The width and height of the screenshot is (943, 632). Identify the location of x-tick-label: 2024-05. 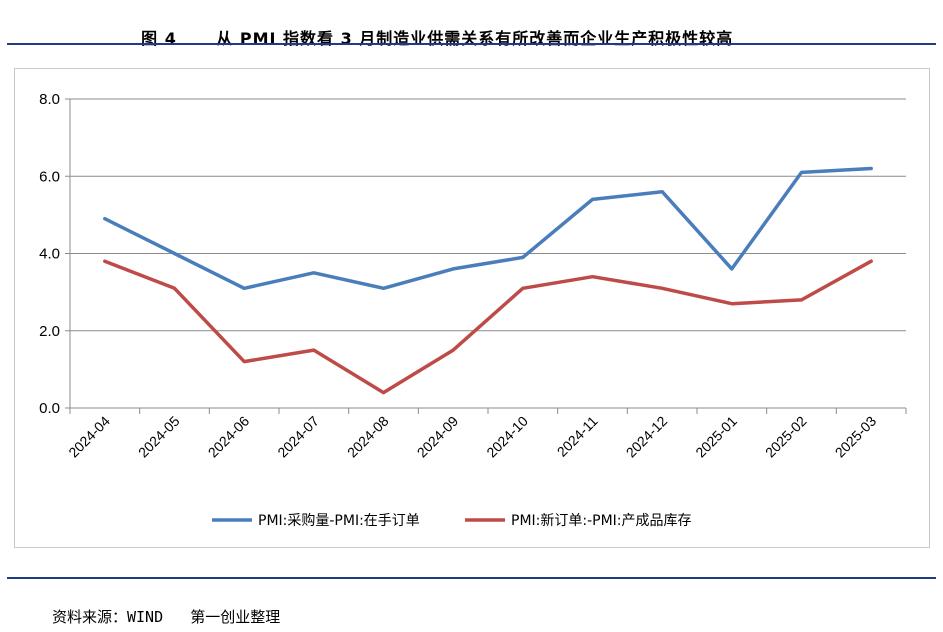
(159, 437).